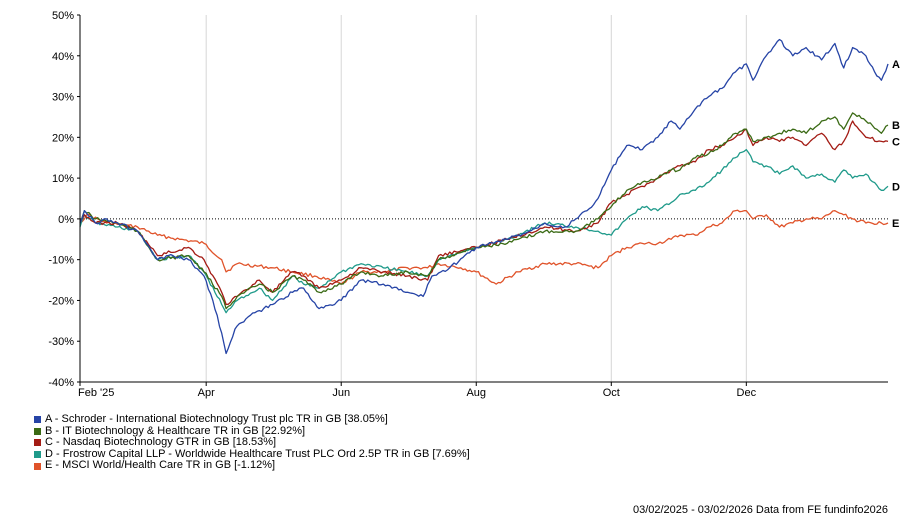  I want to click on series-end-label-d: D, so click(896, 187).